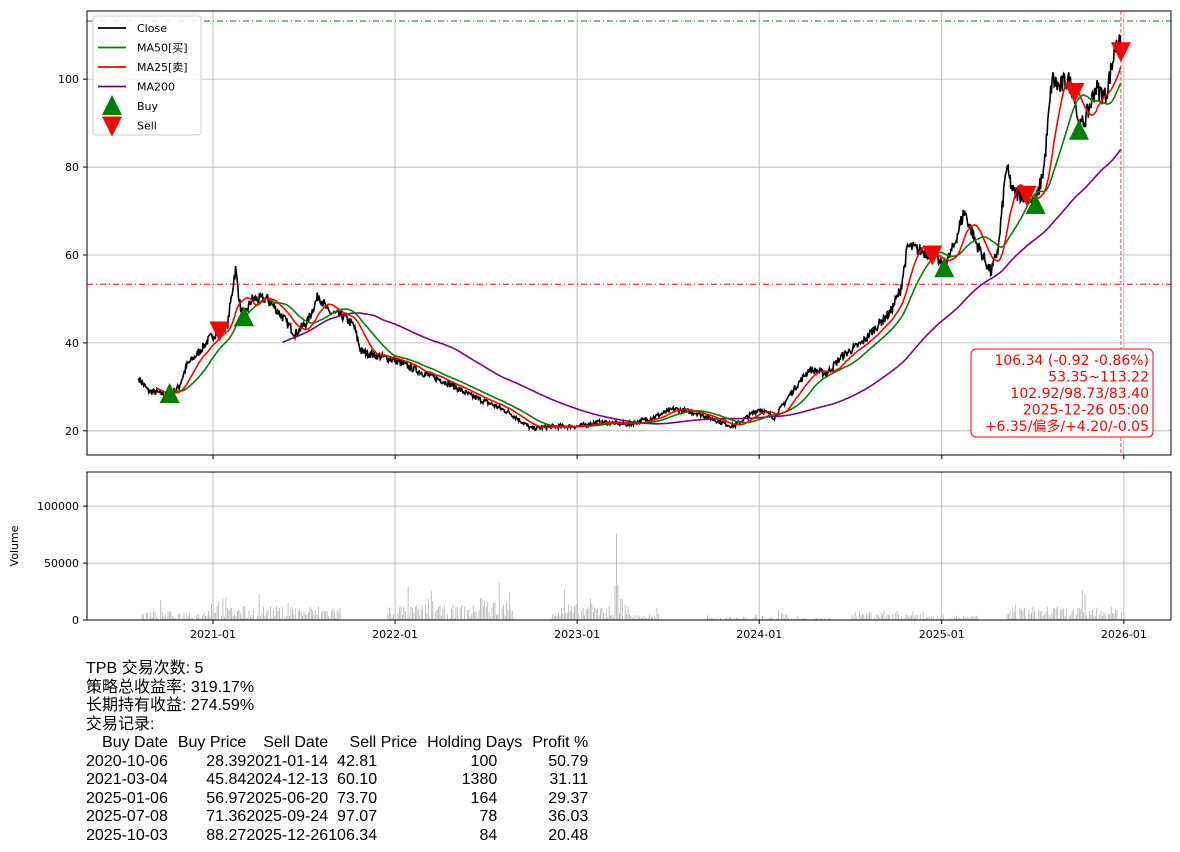 Image resolution: width=1180 pixels, height=852 pixels. What do you see at coordinates (479, 779) in the screenshot?
I see `cell-holding-days: 1380` at bounding box center [479, 779].